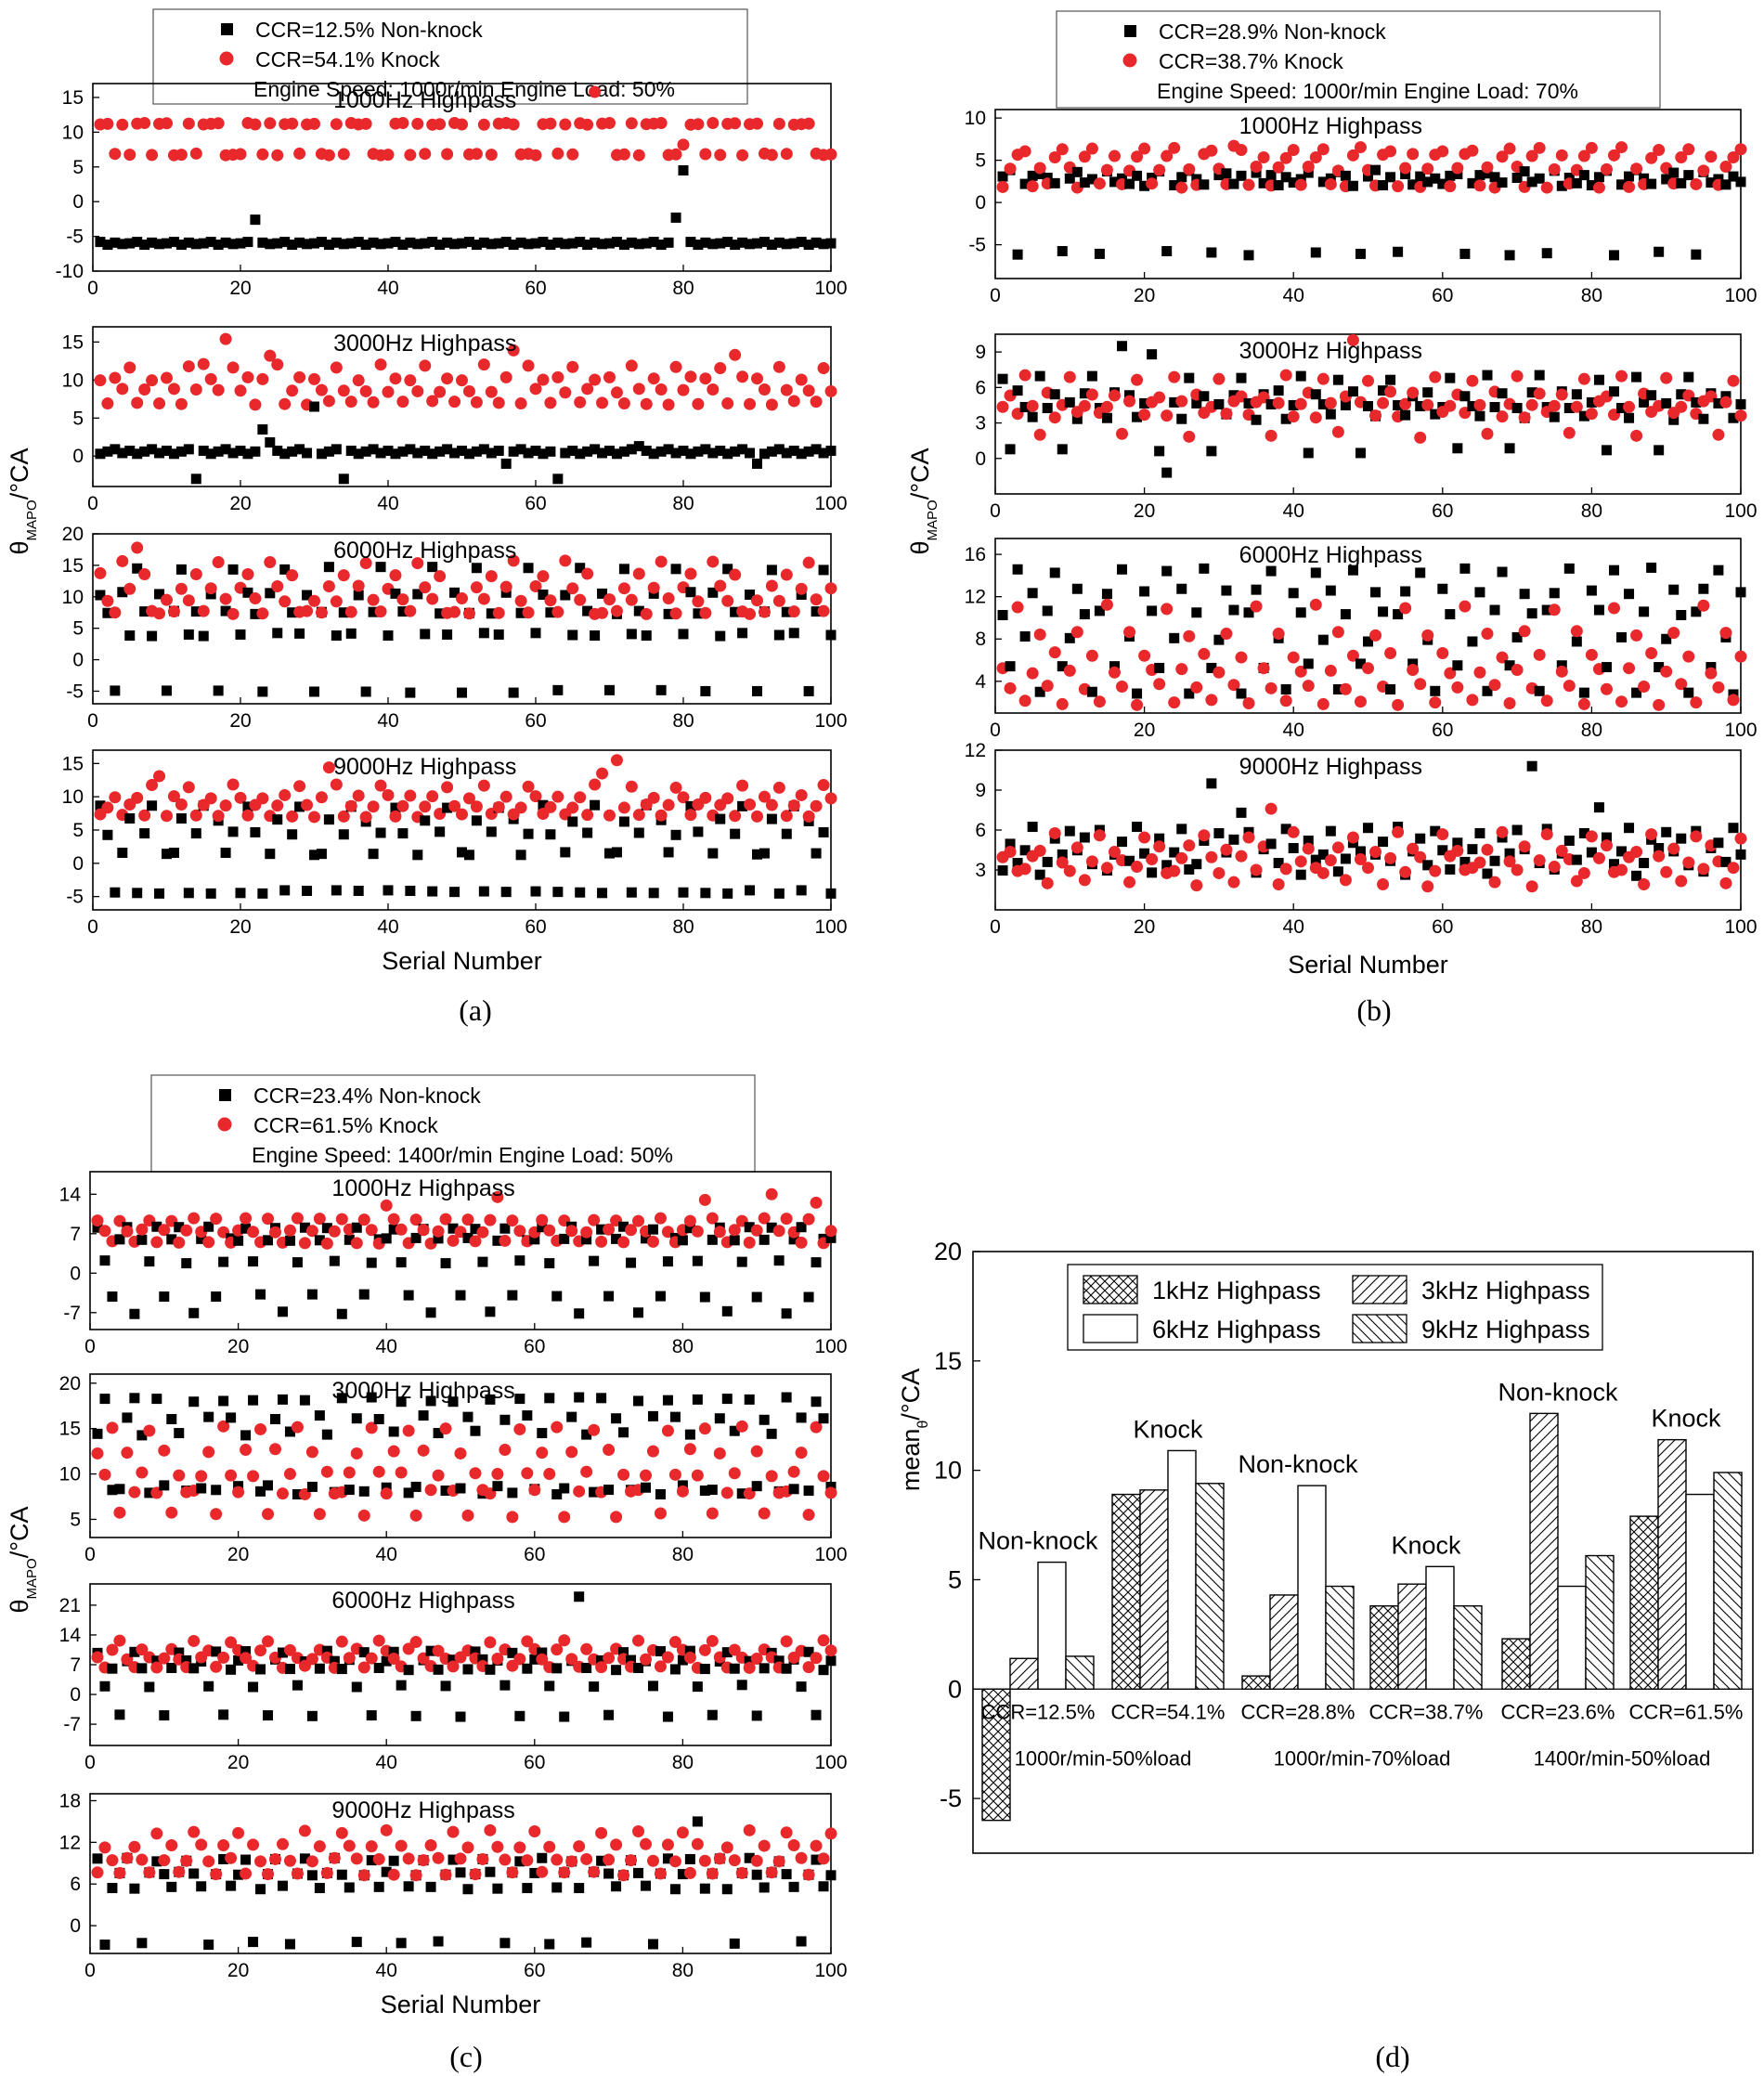 This screenshot has height=2076, width=1764. I want to click on y-tick-label: 6, so click(981, 830).